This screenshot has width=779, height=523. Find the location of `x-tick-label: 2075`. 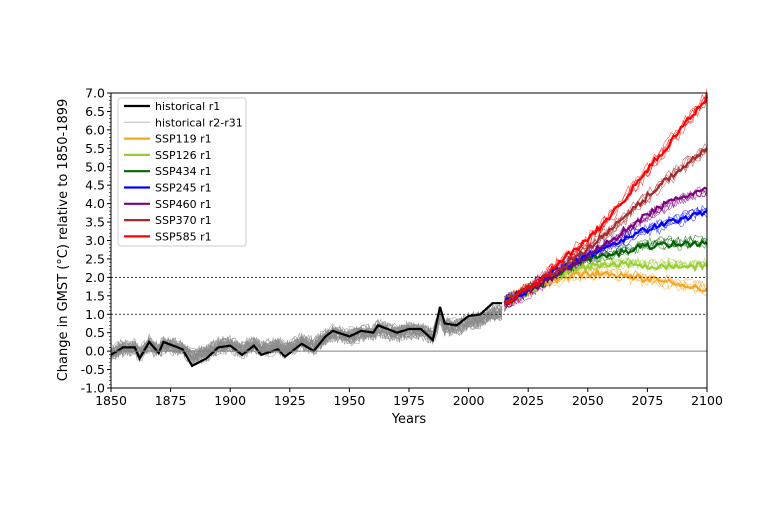

x-tick-label: 2075 is located at coordinates (647, 400).